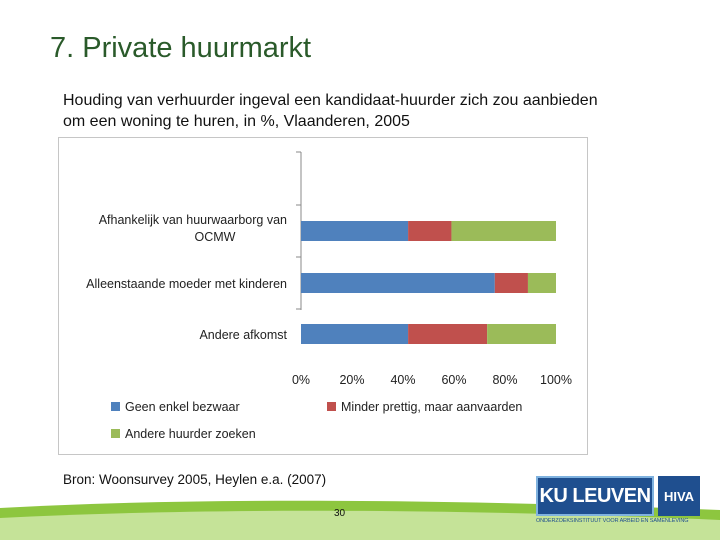  Describe the element at coordinates (340, 513) in the screenshot. I see `page-number: 30` at that location.